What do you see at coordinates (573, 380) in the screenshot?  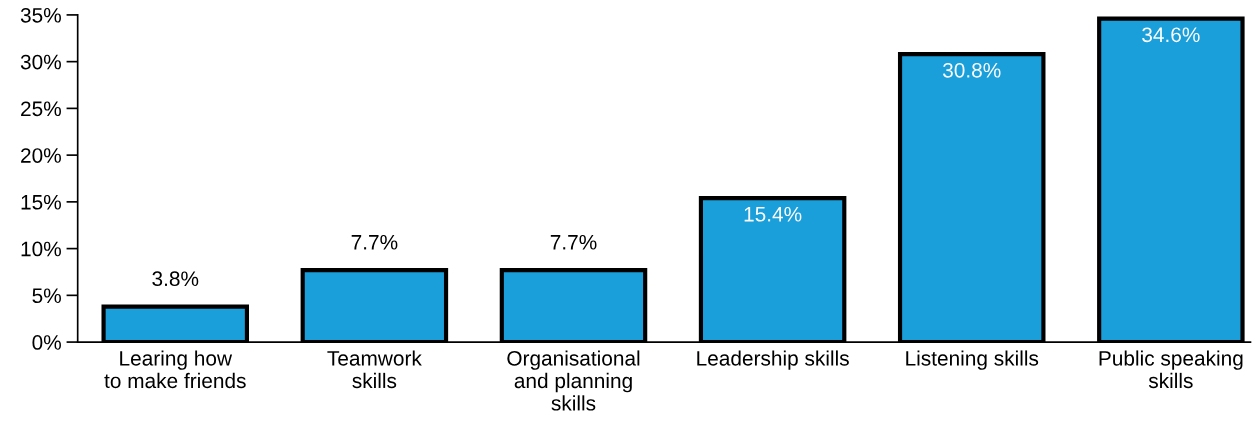 I see `x-tick-label: Organisational and planning skills` at bounding box center [573, 380].